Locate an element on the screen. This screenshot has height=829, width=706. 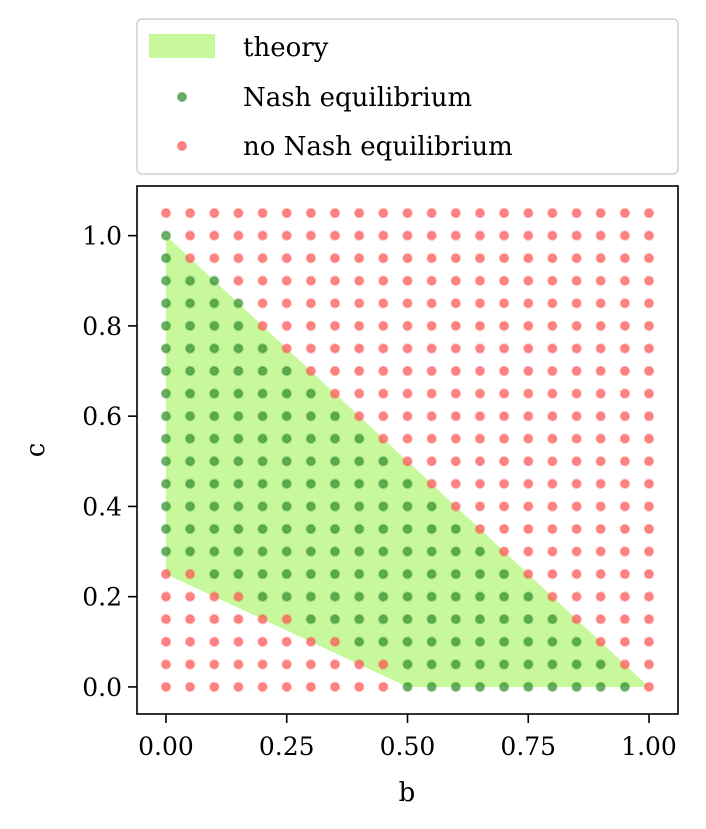
x-tick-label: 0.00 is located at coordinates (166, 746).